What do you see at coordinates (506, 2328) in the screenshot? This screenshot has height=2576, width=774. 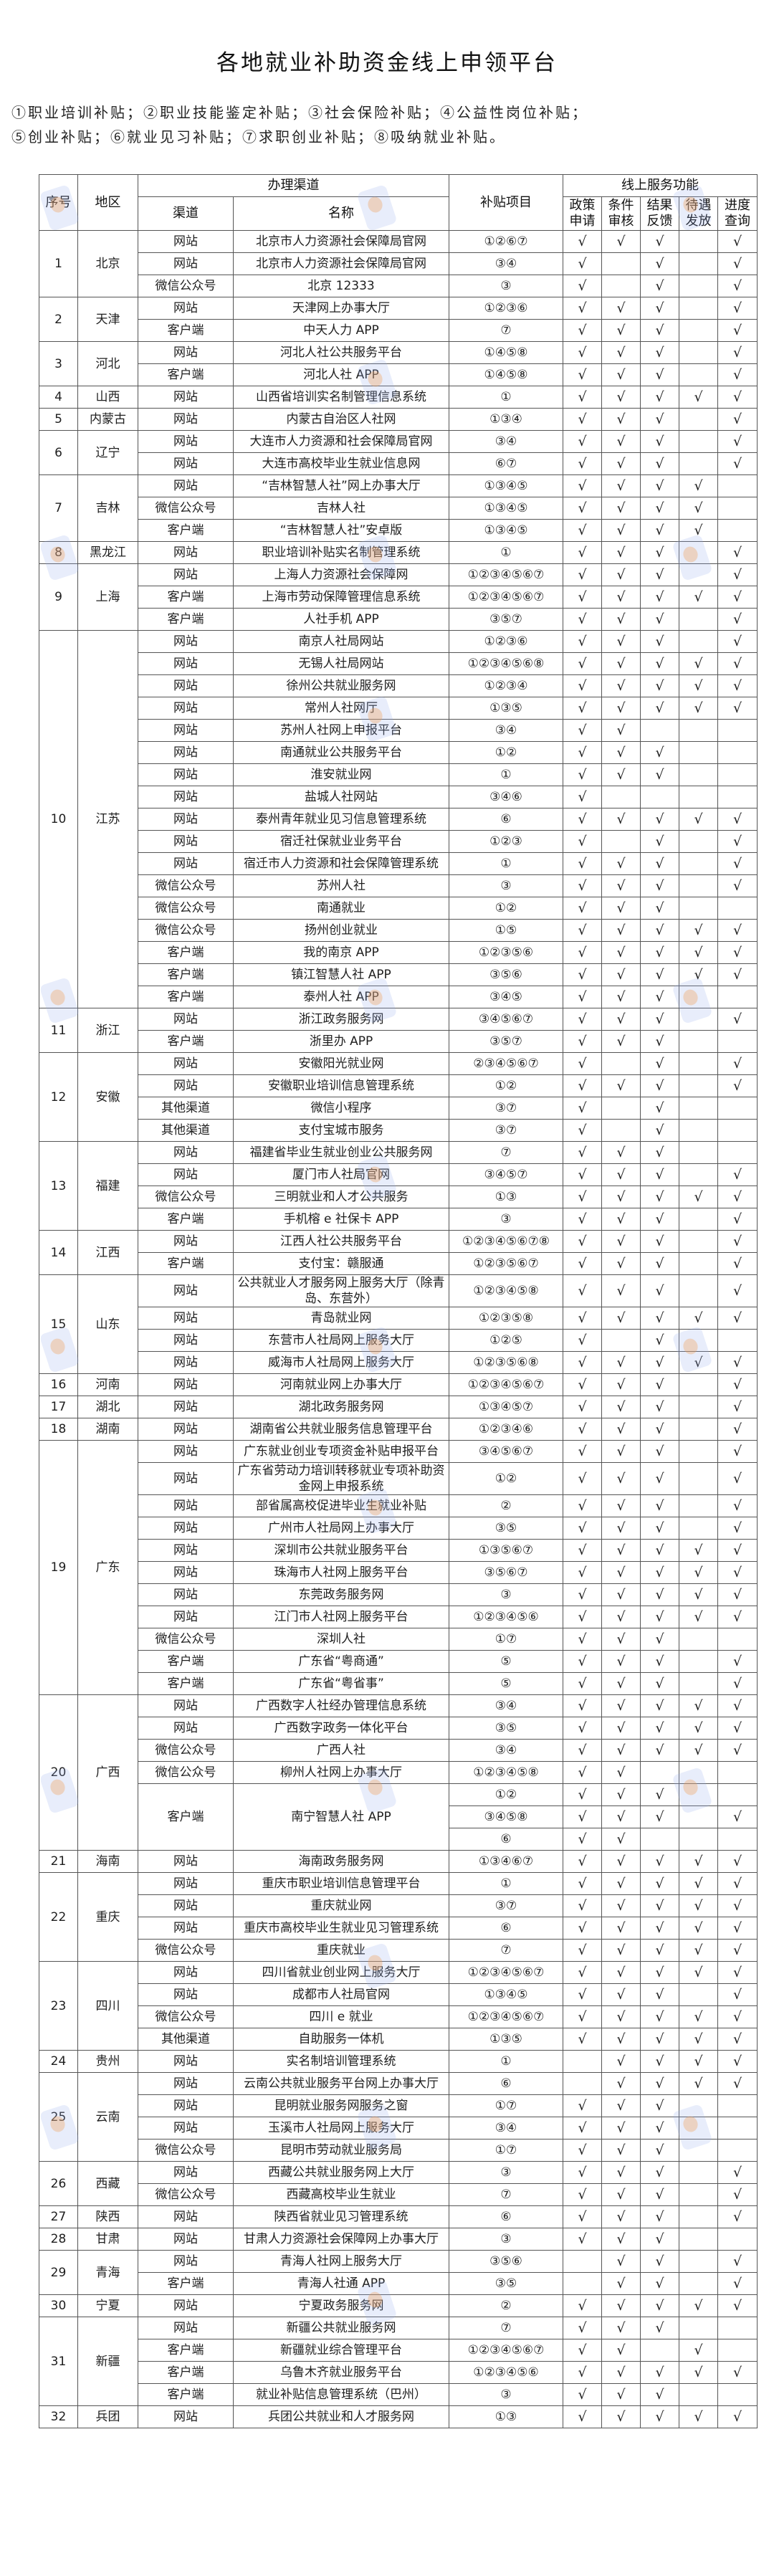 I see `subsidy-items: ⑦` at bounding box center [506, 2328].